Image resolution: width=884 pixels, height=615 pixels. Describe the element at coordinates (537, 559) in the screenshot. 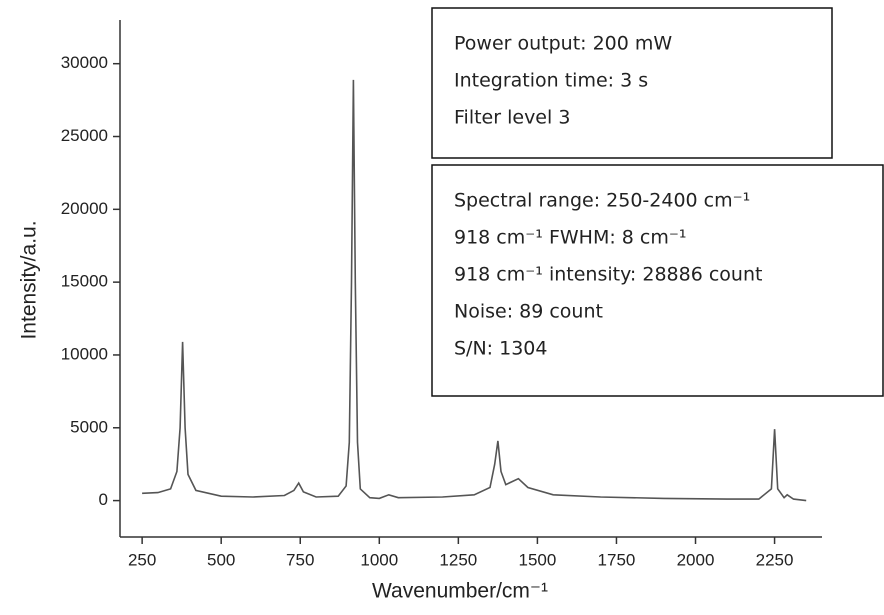

I see `x-tick-label: 1500` at that location.